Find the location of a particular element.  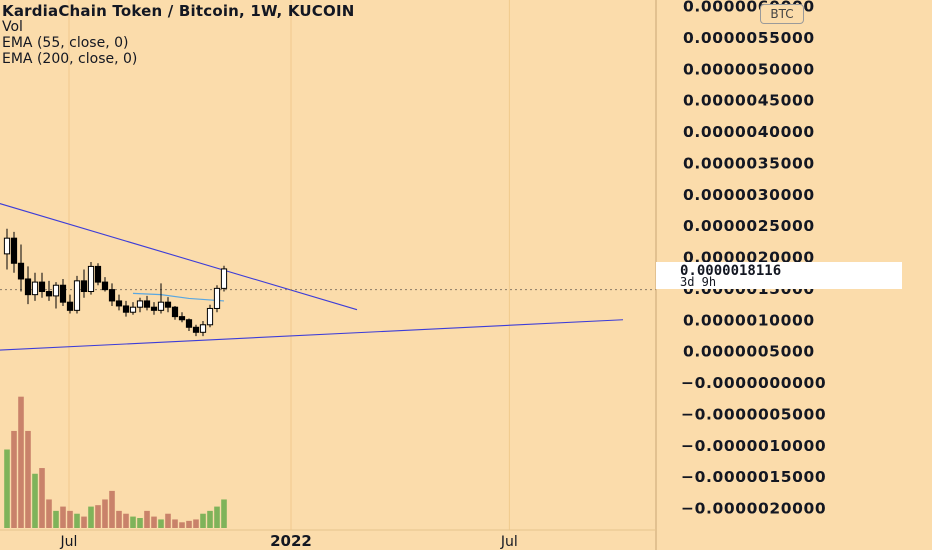

price-tick-label: 0.0000030000 is located at coordinates (749, 195).